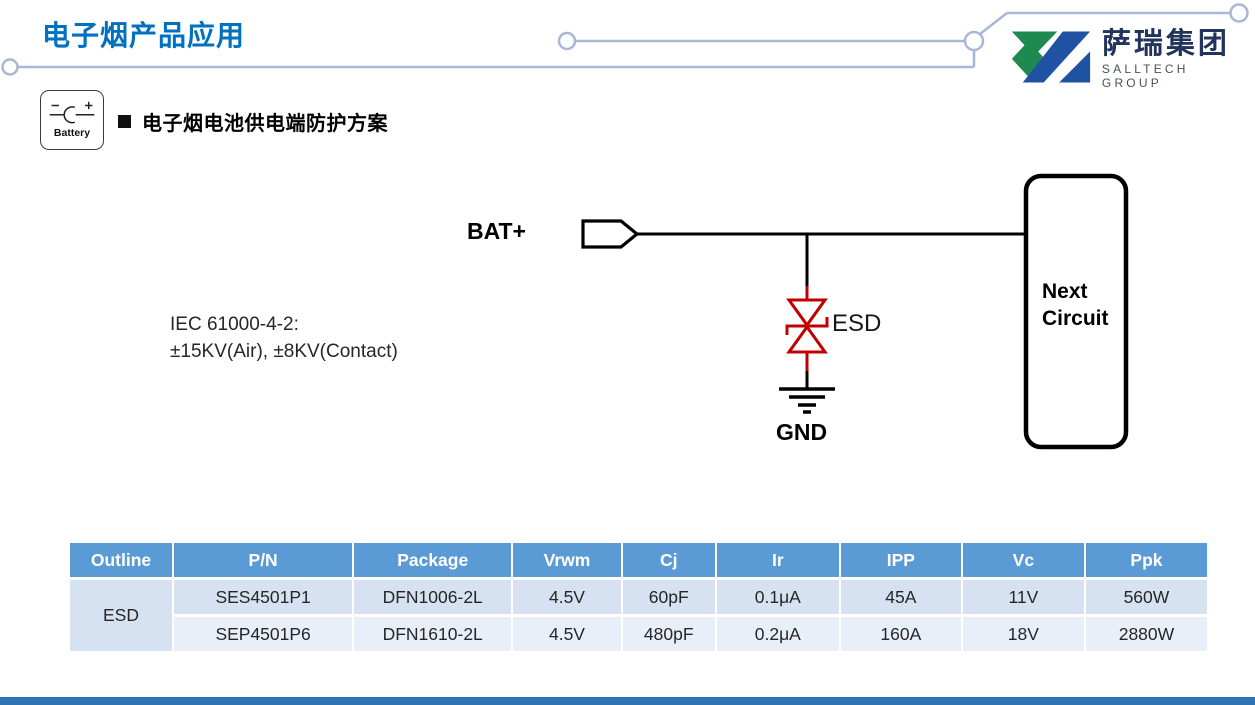 This screenshot has height=705, width=1255. What do you see at coordinates (433, 597) in the screenshot?
I see `table-cell: DFN1006-2L` at bounding box center [433, 597].